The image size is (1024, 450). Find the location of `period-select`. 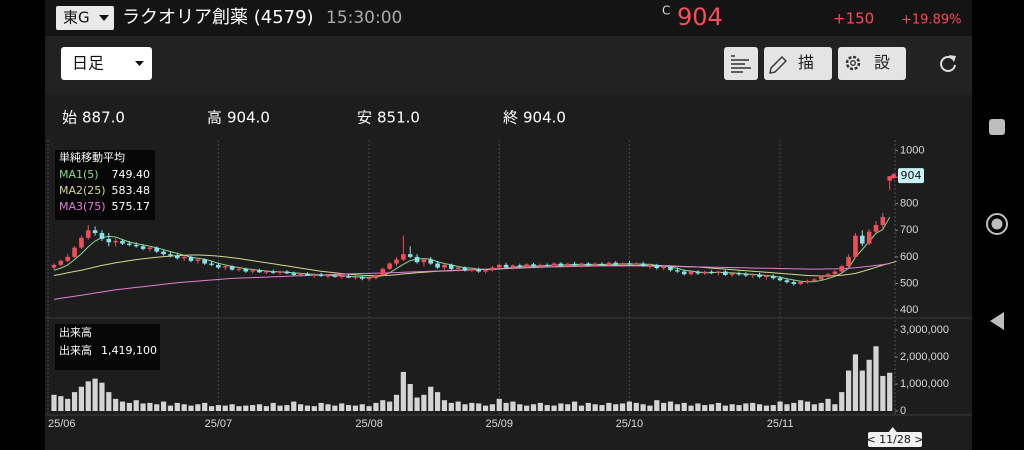

period-select is located at coordinates (106, 63).